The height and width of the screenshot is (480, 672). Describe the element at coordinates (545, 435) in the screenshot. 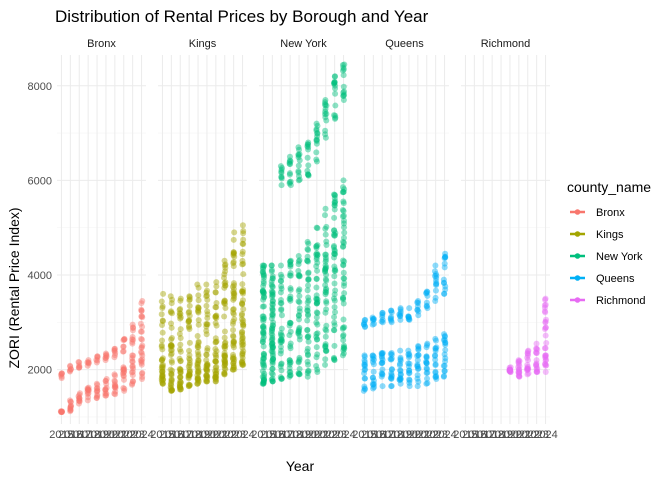

I see `x-tick-label: 2024` at that location.